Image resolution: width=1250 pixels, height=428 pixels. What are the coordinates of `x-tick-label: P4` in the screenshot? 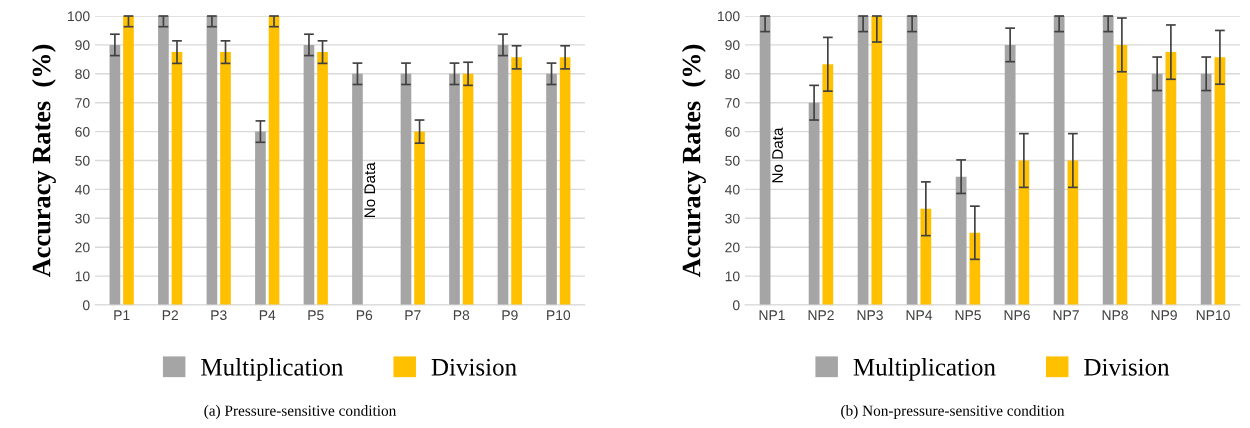 It's located at (267, 315).